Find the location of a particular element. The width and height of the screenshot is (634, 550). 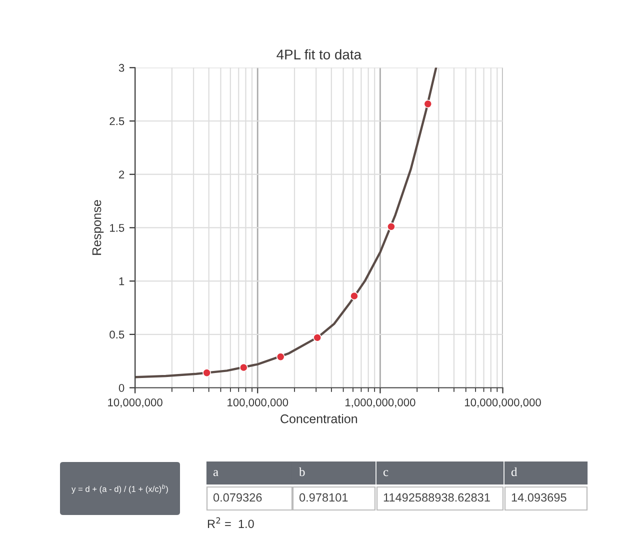

x-tick-label: 1,000,000,000 is located at coordinates (381, 403).